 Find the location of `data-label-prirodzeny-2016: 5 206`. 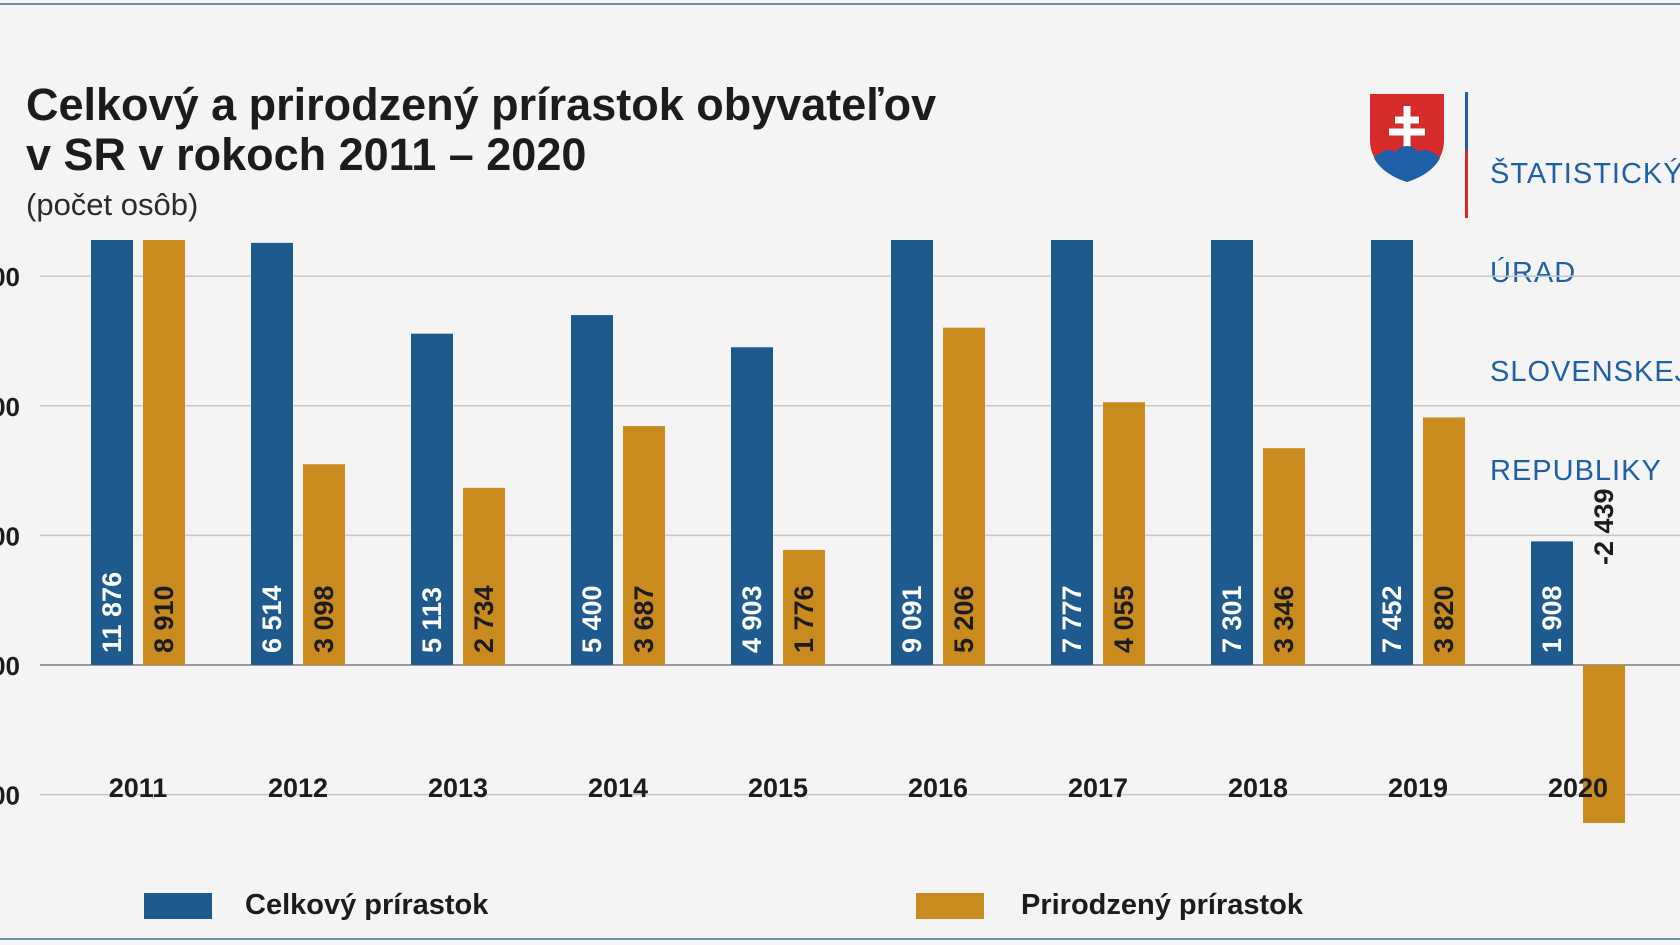

data-label-prirodzeny-2016: 5 206 is located at coordinates (964, 619).